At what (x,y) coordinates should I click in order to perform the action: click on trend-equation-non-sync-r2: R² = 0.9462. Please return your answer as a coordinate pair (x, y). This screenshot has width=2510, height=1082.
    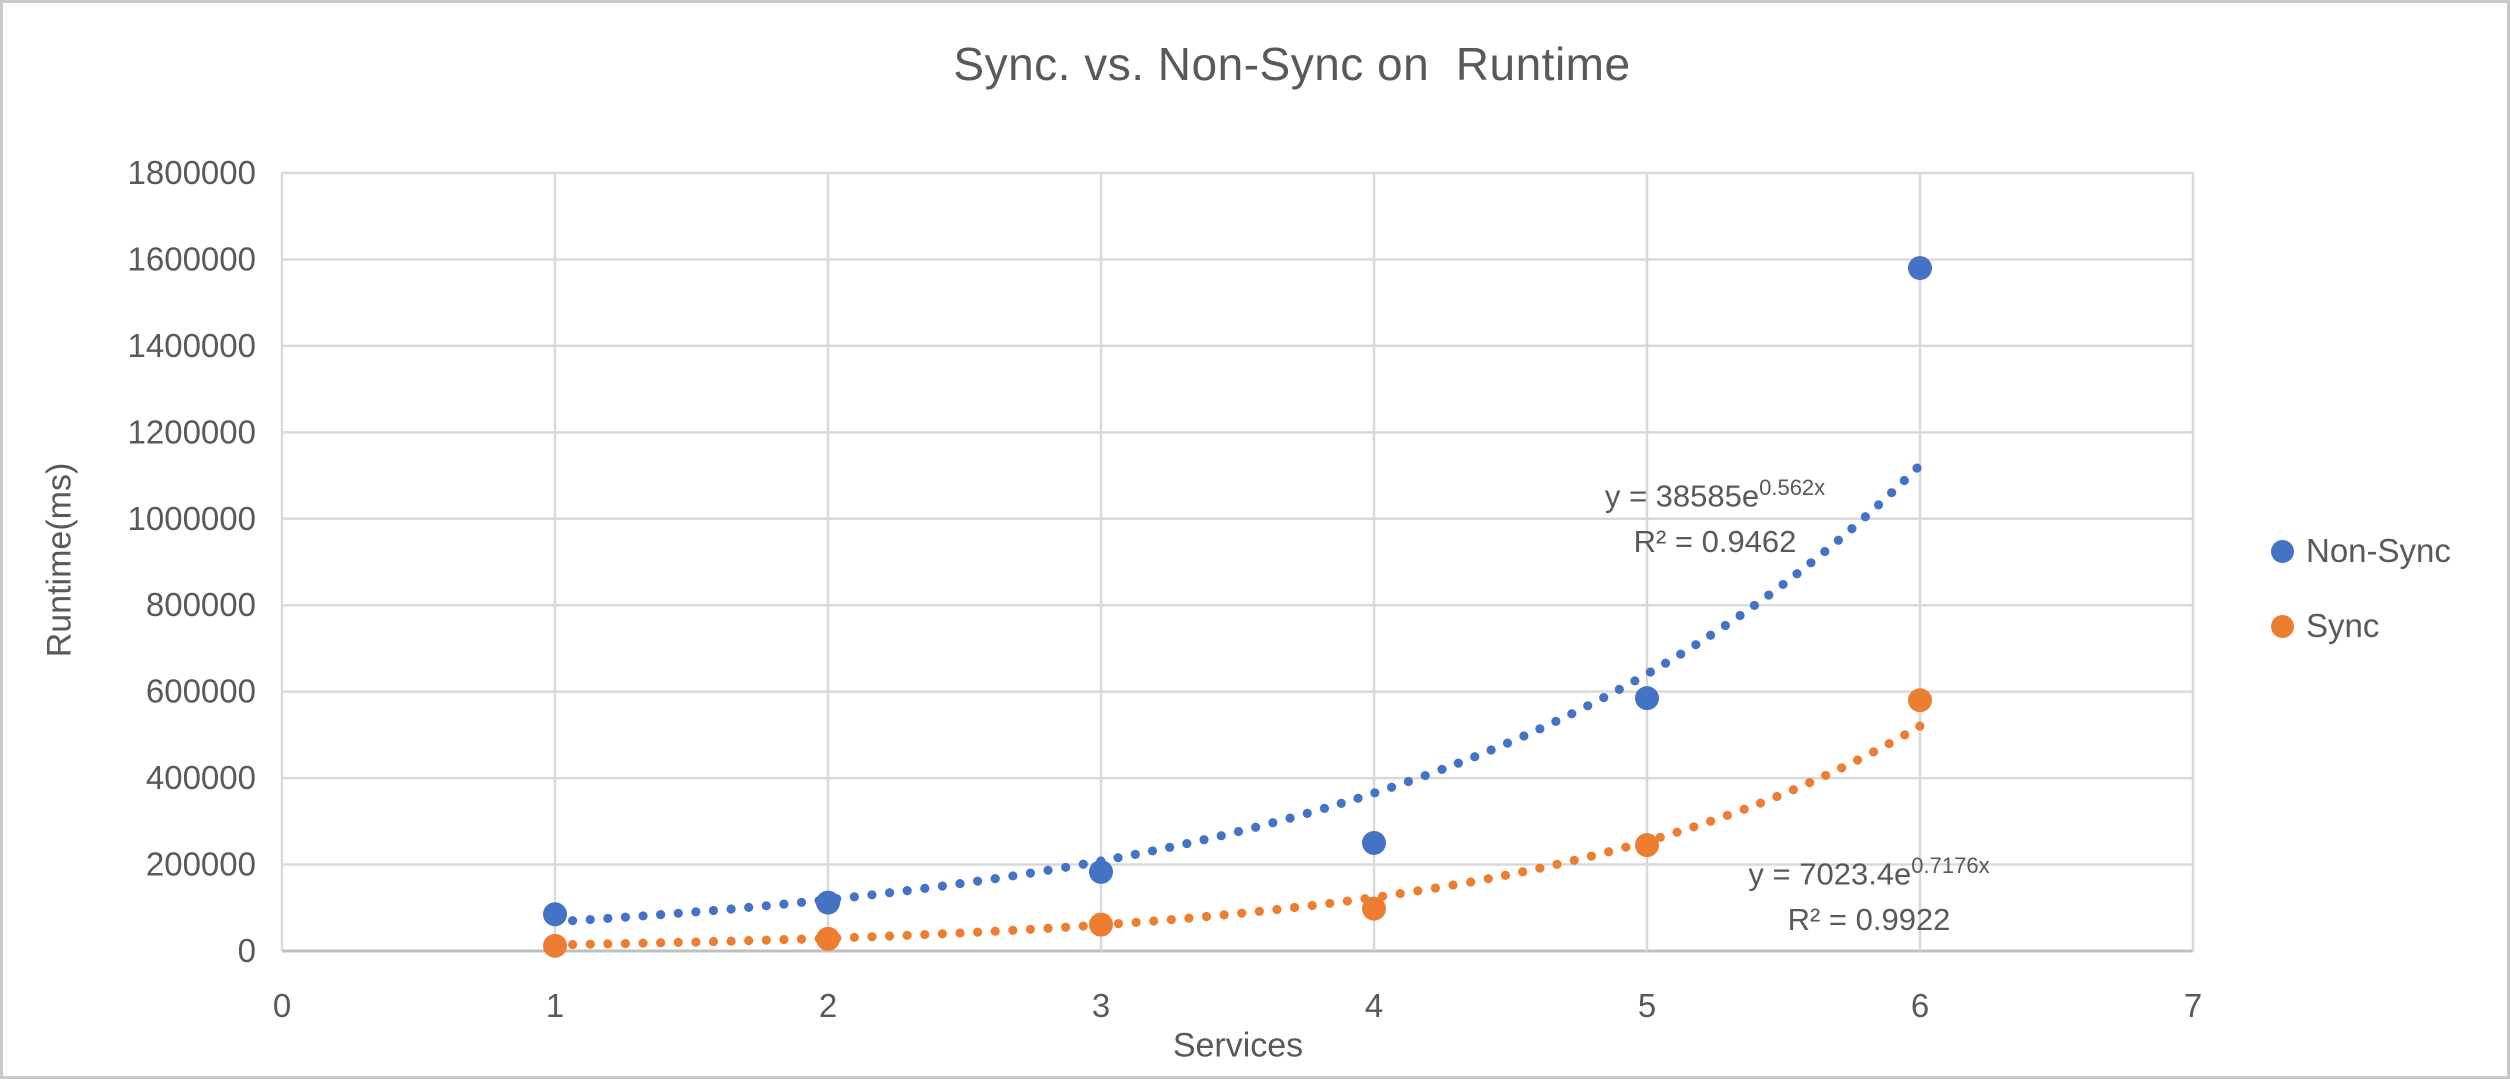
    Looking at the image, I should click on (1715, 542).